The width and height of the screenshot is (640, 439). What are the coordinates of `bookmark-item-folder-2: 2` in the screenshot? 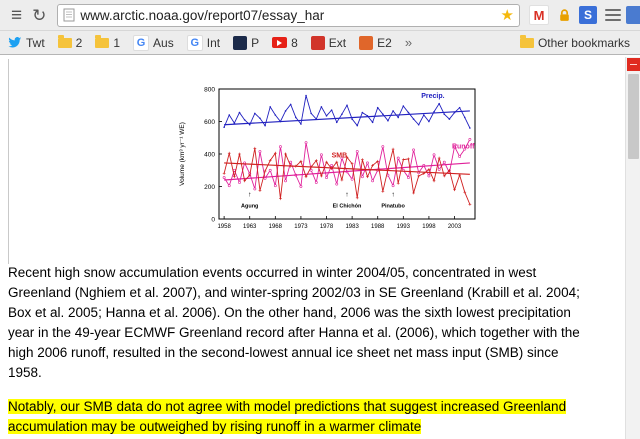 It's located at (70, 42).